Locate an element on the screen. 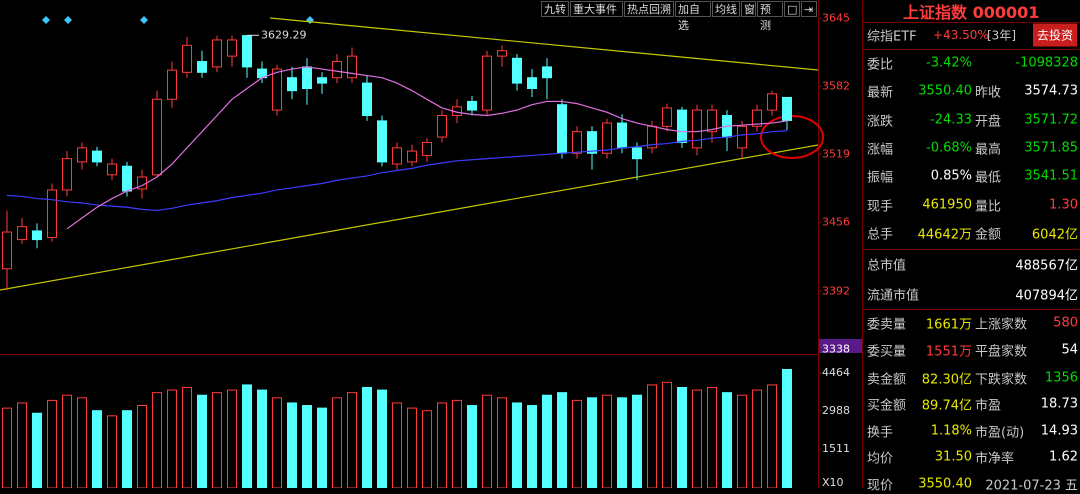  toolbar-button: 加自选 is located at coordinates (693, 16).